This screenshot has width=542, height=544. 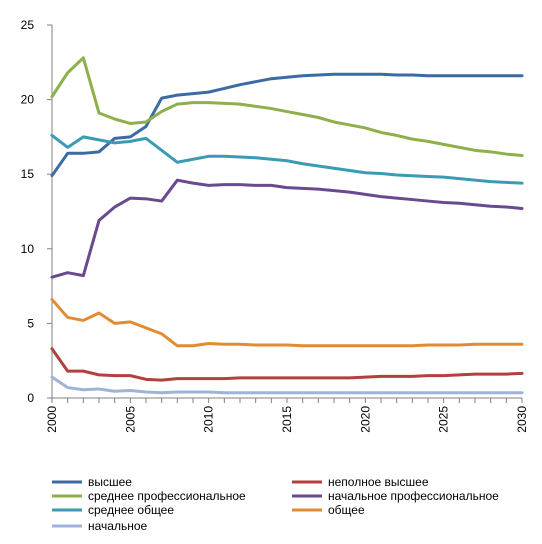 I want to click on legend-label: среднее профессиональное, so click(x=167, y=496).